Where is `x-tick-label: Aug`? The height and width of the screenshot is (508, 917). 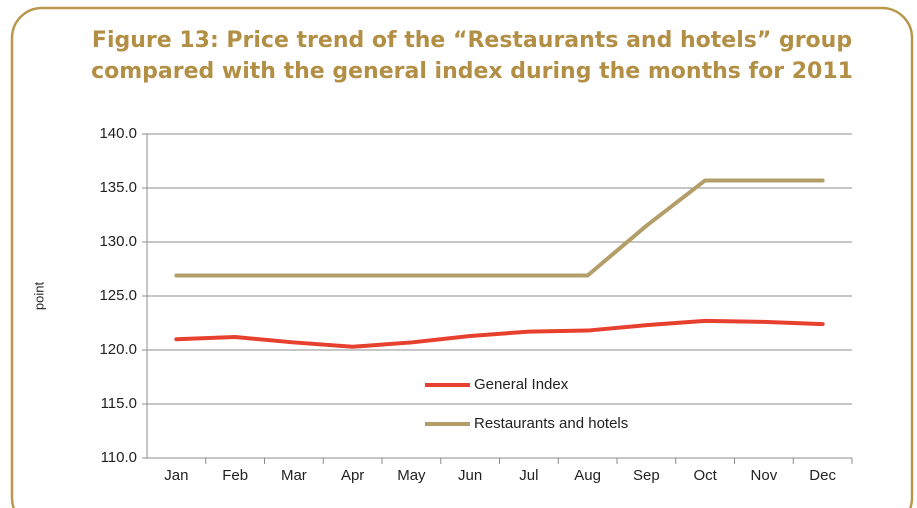 x-tick-label: Aug is located at coordinates (587, 475).